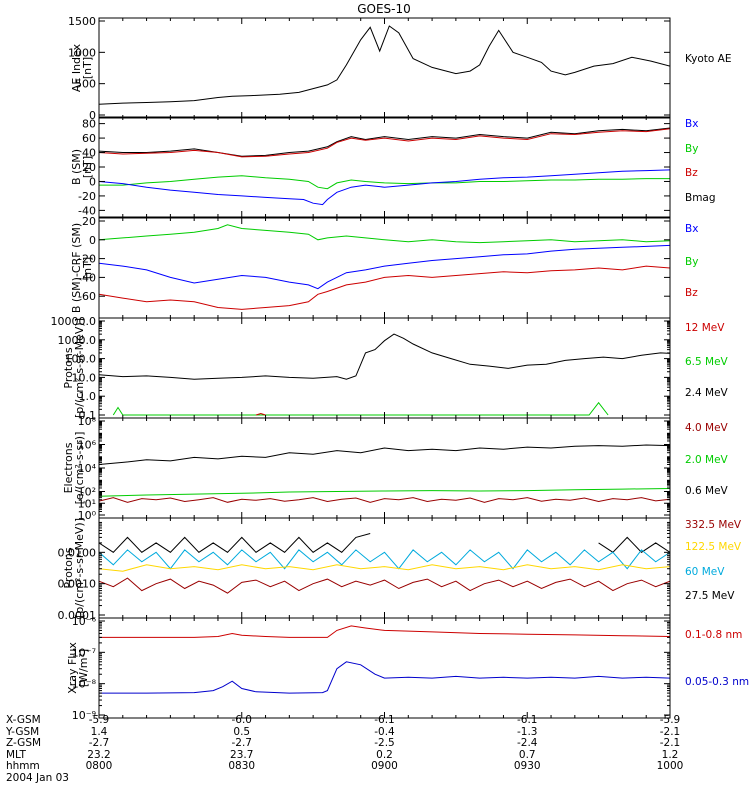  What do you see at coordinates (88, 415) in the screenshot?
I see `y-tick-label: 0.1` at bounding box center [88, 415].